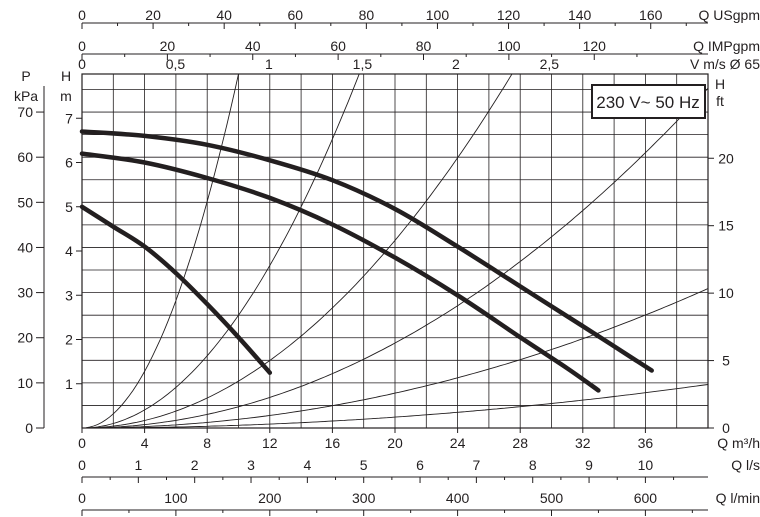 The image size is (760, 517). Describe the element at coordinates (726, 226) in the screenshot. I see `tick-label-ft: 15` at that location.